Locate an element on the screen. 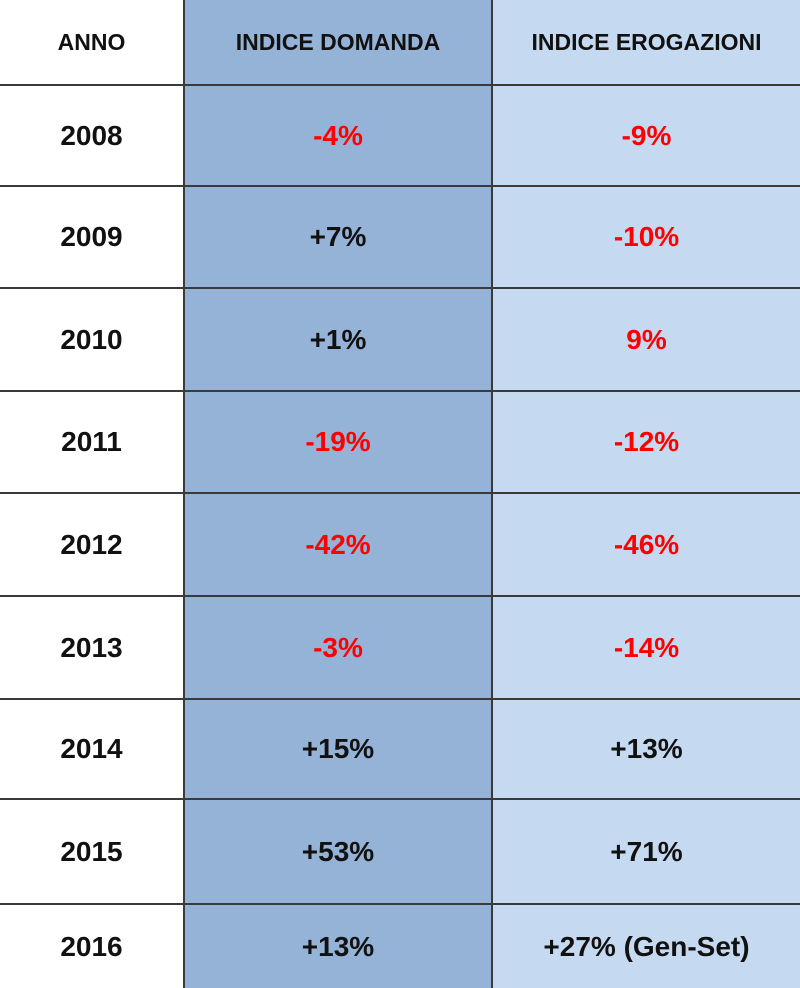 The width and height of the screenshot is (800, 988). year-cell: 2014 is located at coordinates (92, 750).